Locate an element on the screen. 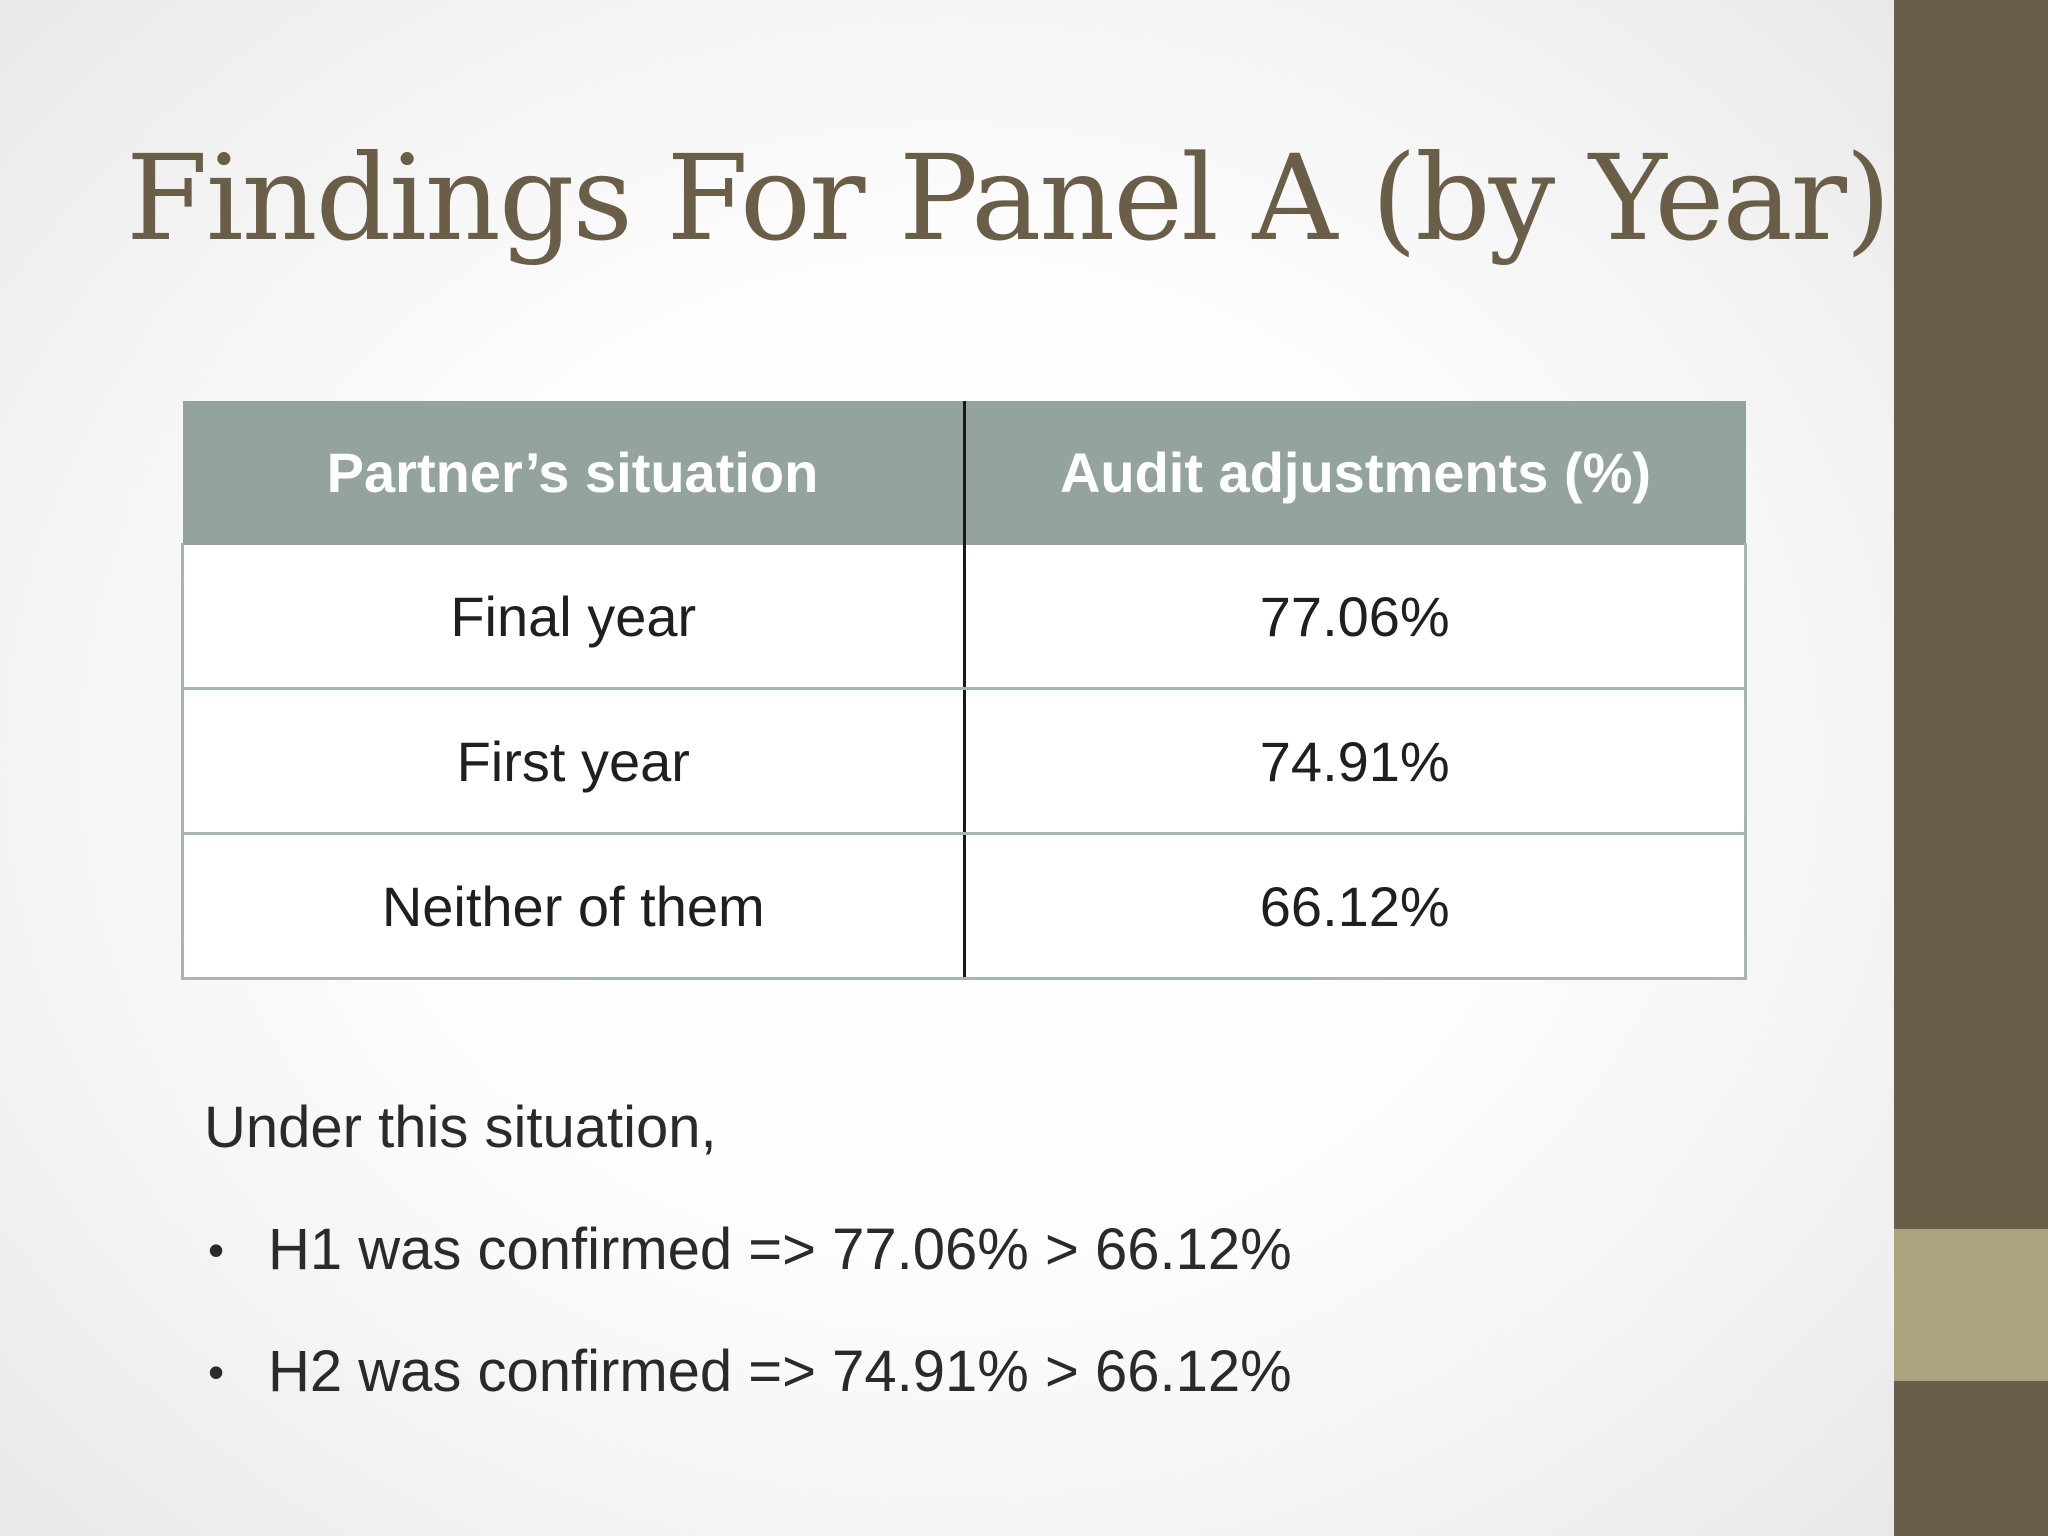 Image resolution: width=2048 pixels, height=1536 pixels. table-row: First year 74.91% is located at coordinates (964, 761).